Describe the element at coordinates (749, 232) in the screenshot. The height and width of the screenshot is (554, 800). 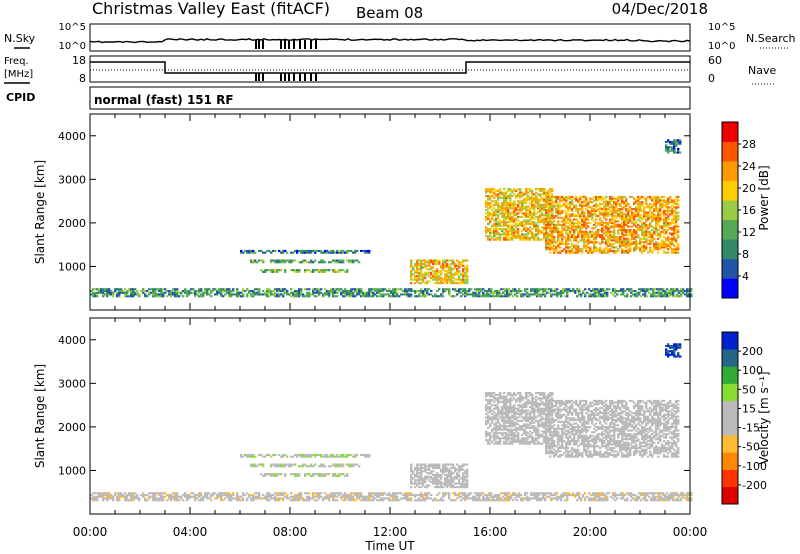
I see `colorbar-tick-label: 12` at that location.